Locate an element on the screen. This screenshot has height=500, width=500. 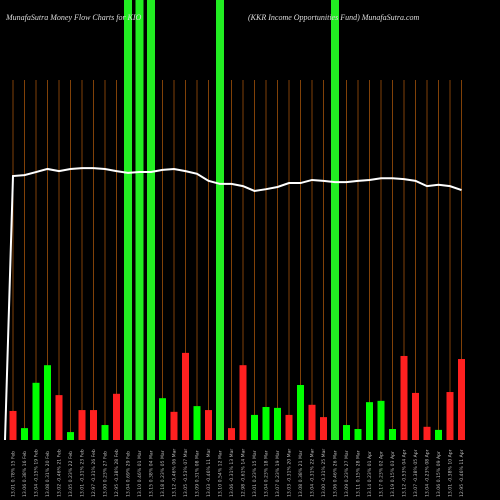
x-tick-label: 12.98 -0.61% 14 Mar is located at coordinates (244, 473).